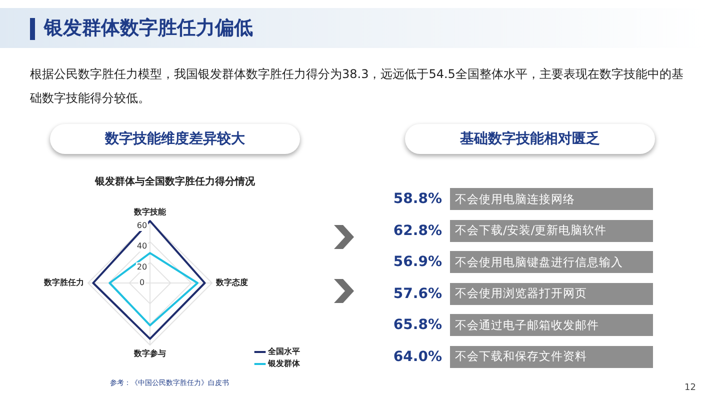  I want to click on y-tick-label: 20, so click(142, 267).